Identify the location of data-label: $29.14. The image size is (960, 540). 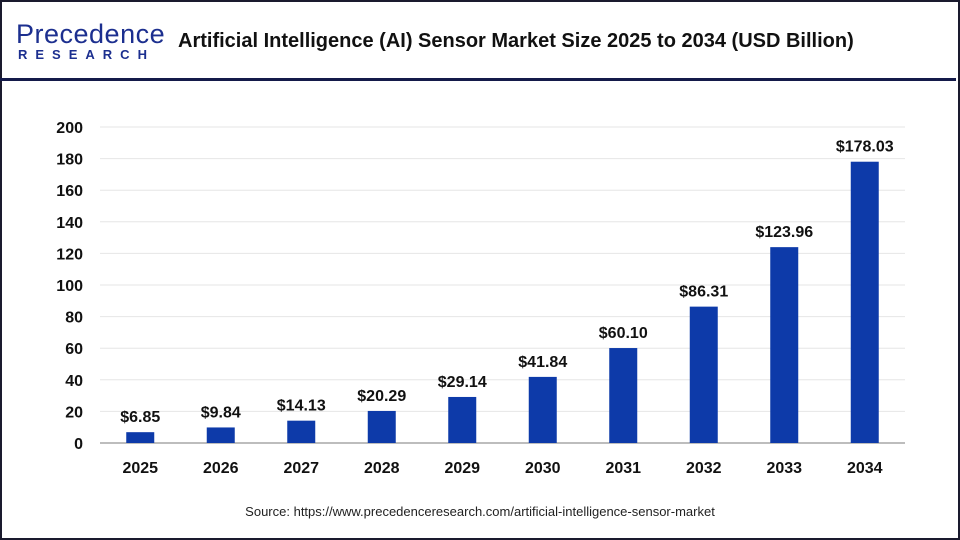
(462, 382).